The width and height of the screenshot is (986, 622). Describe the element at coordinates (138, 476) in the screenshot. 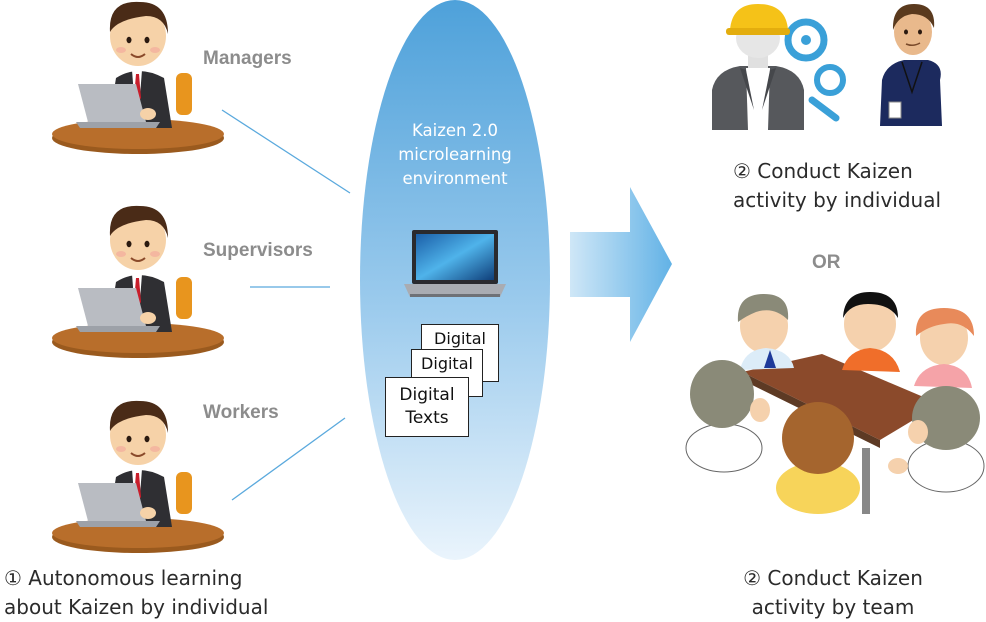

I see `worker-figure` at that location.